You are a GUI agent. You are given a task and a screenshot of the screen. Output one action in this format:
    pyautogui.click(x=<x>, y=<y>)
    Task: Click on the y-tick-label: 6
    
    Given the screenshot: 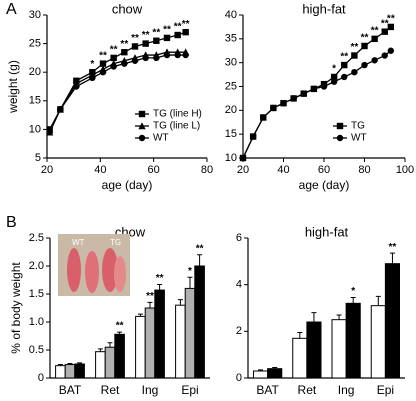 What is the action you would take?
    pyautogui.click(x=239, y=238)
    